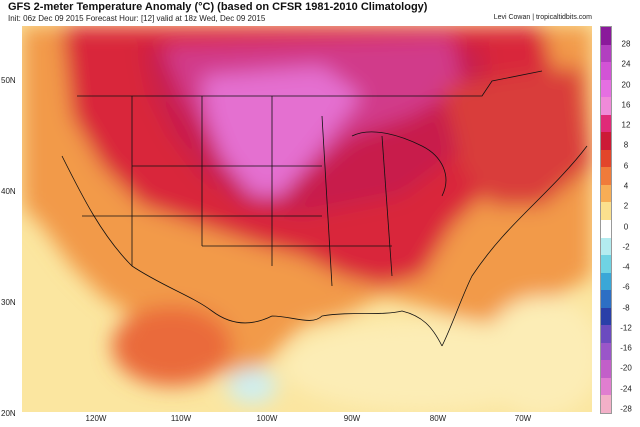  What do you see at coordinates (542, 17) in the screenshot?
I see `credit-text: Levi Cowan | tropicaltidbits.com` at bounding box center [542, 17].